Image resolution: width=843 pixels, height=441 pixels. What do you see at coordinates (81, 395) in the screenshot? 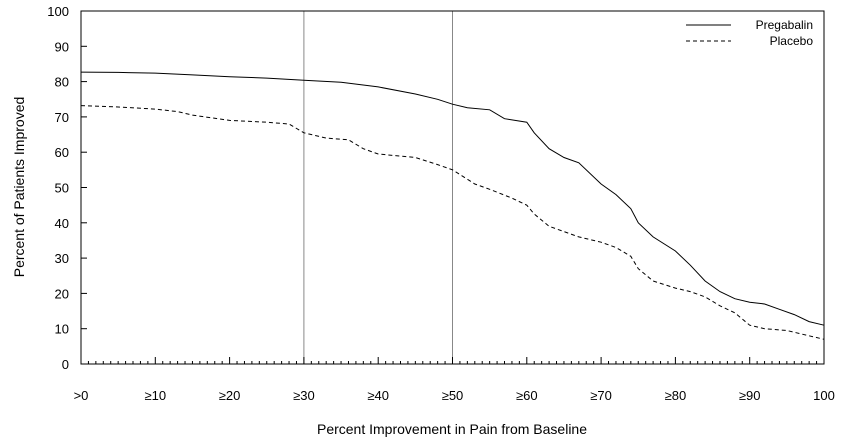
I see `x-tick-label: >0` at bounding box center [81, 395].